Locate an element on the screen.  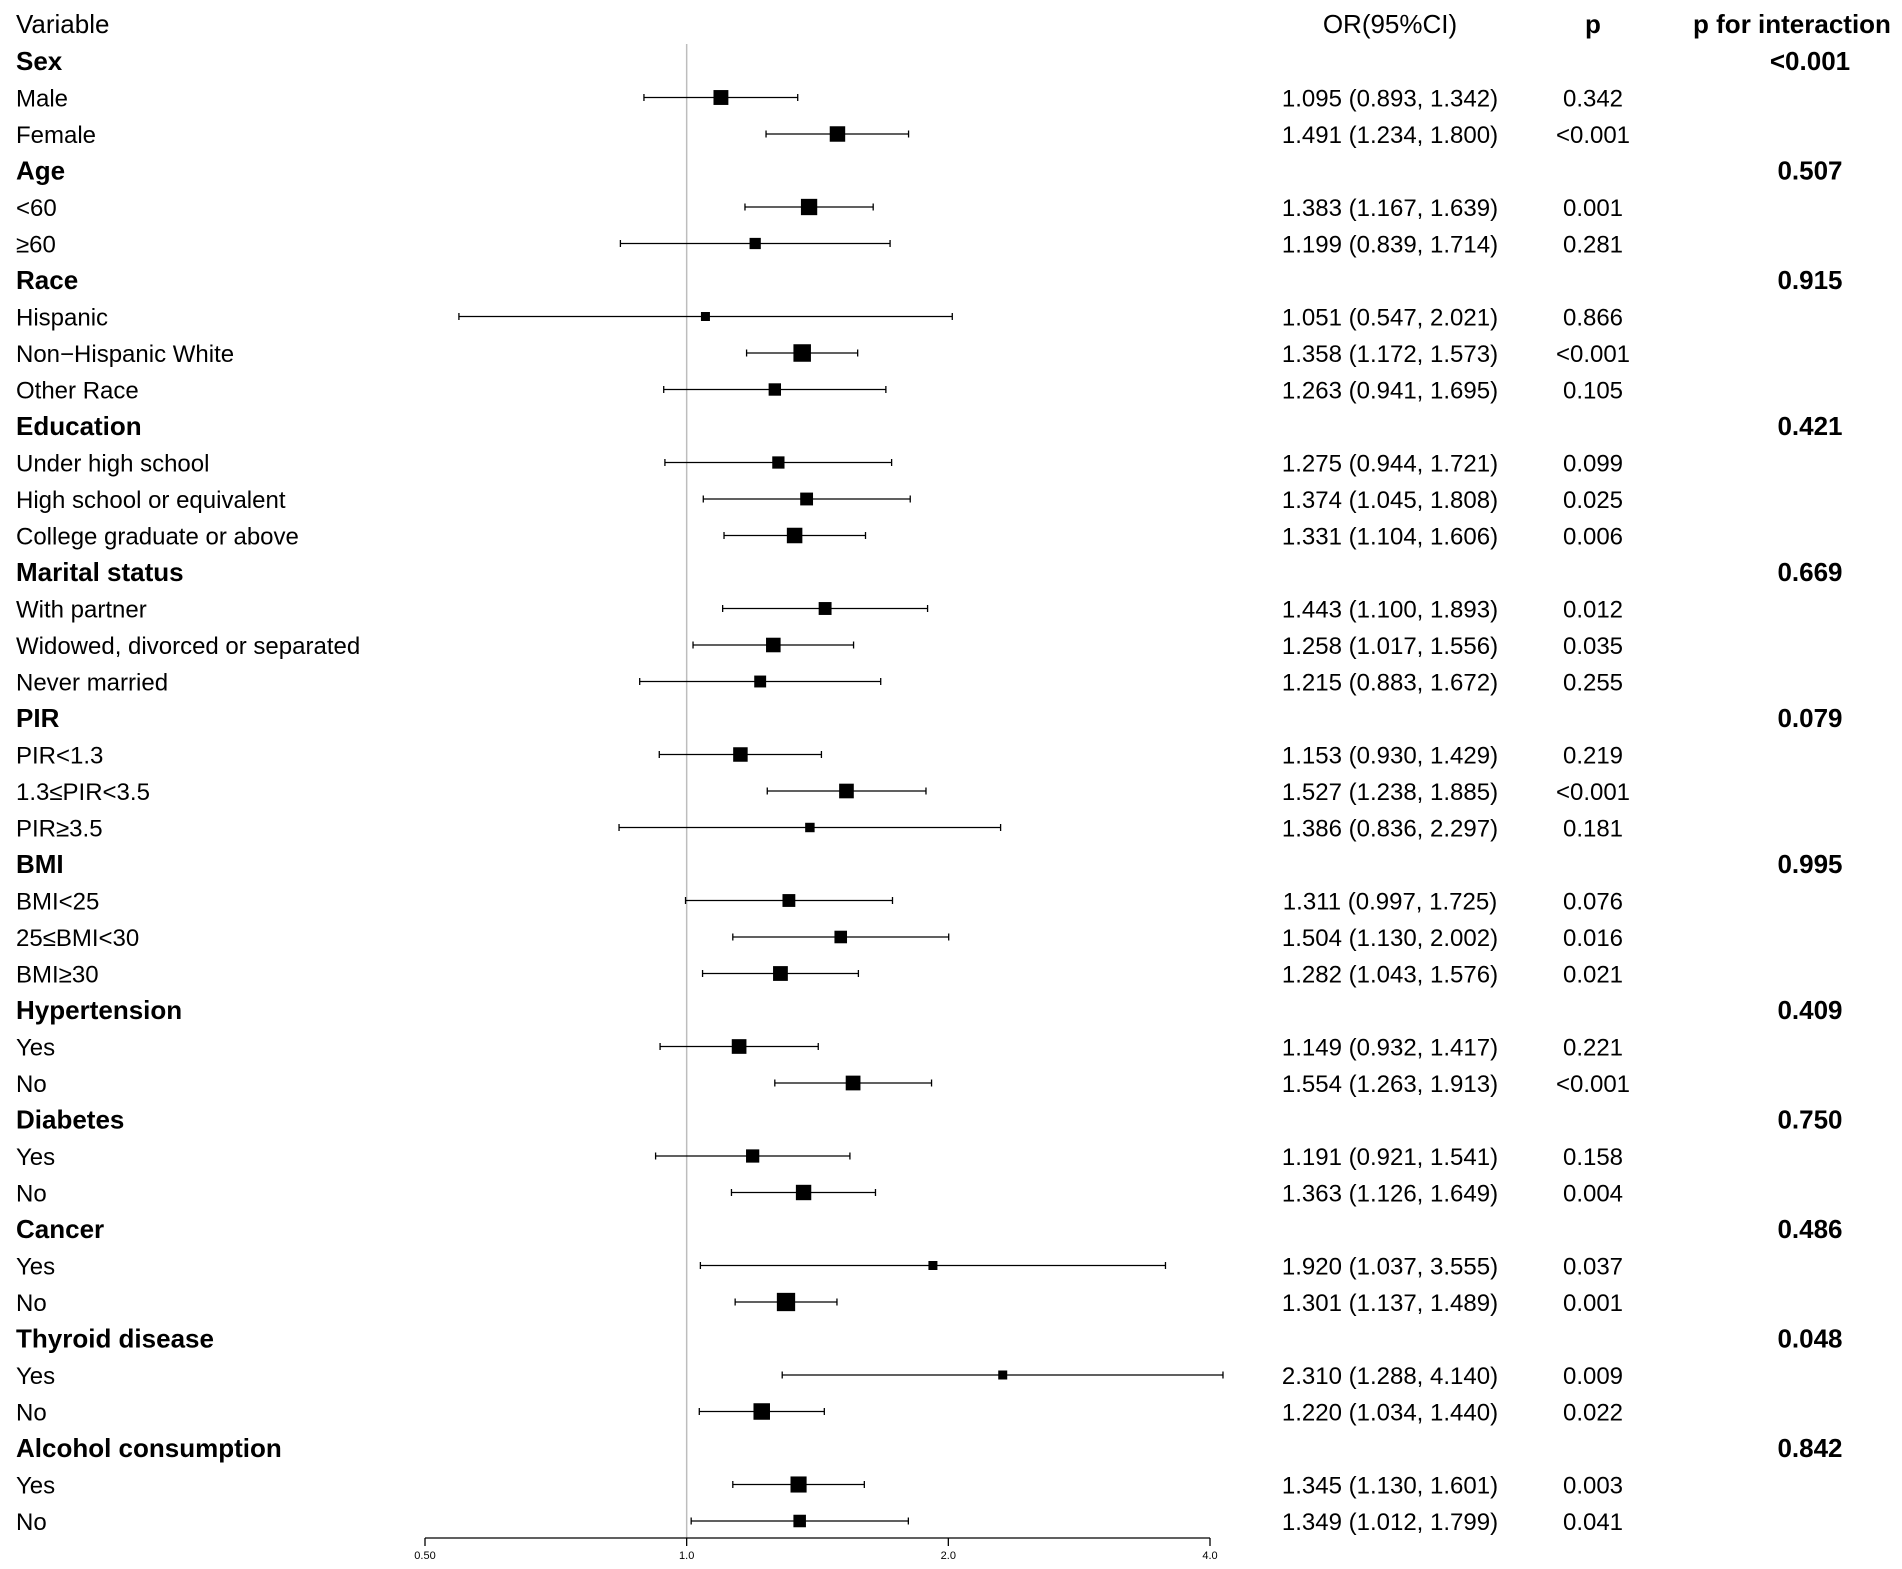
subgroup-label: 1.3≤PIR<3.5 is located at coordinates (83, 792).